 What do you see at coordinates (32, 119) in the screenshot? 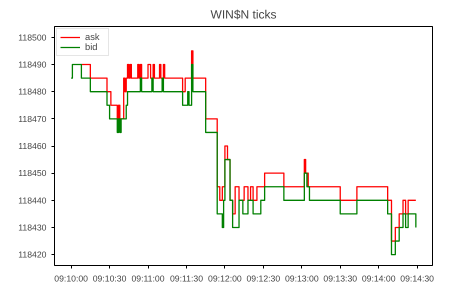
I see `y-tick-label: 118470` at bounding box center [32, 119].